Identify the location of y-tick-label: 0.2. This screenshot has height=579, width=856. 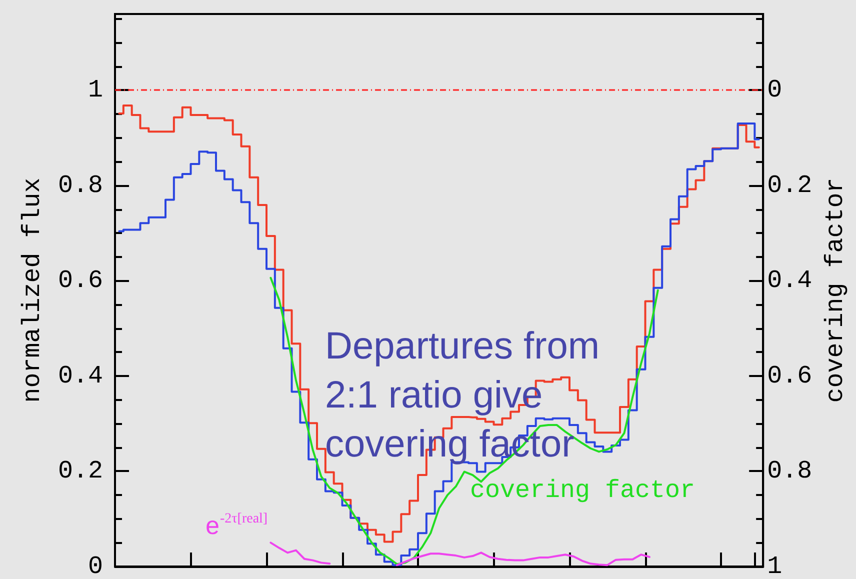
(80, 471).